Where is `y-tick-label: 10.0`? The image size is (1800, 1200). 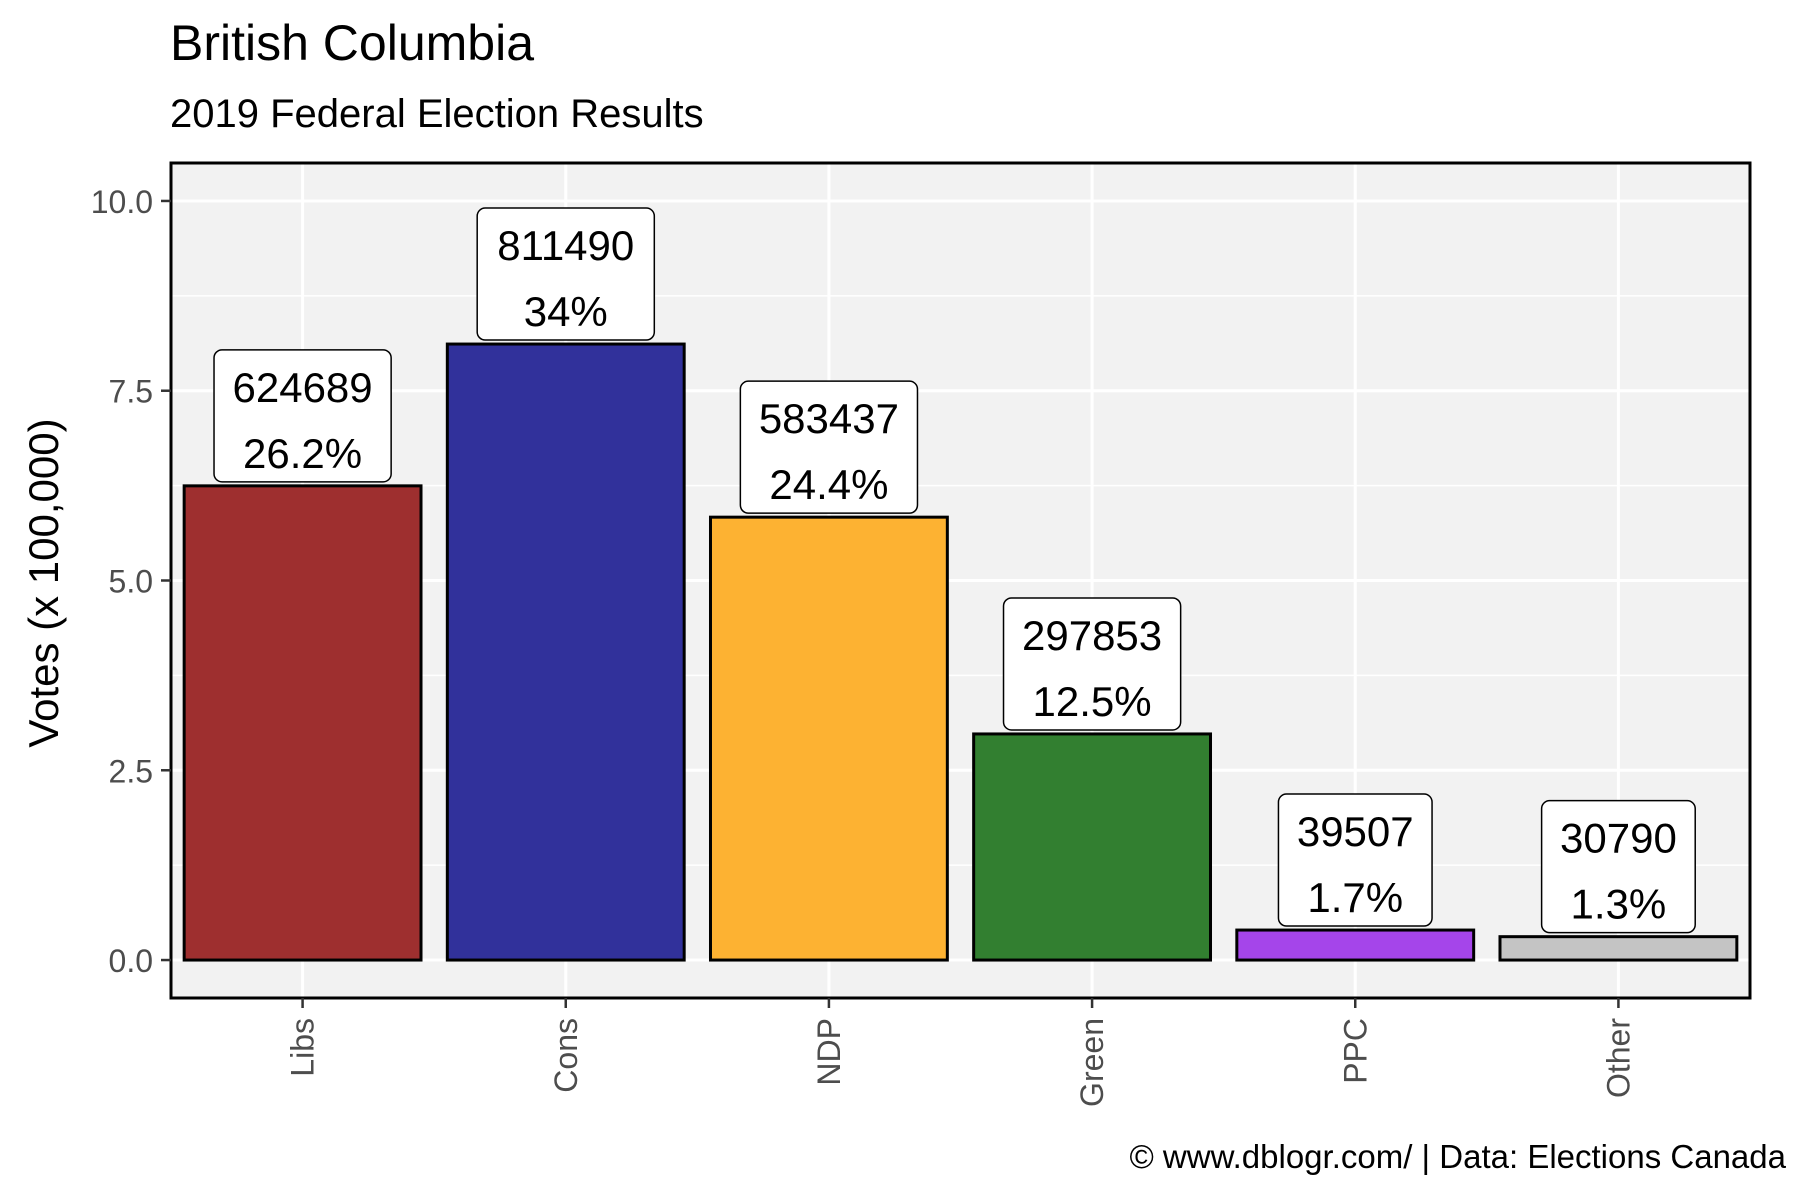
y-tick-label: 10.0 is located at coordinates (122, 202).